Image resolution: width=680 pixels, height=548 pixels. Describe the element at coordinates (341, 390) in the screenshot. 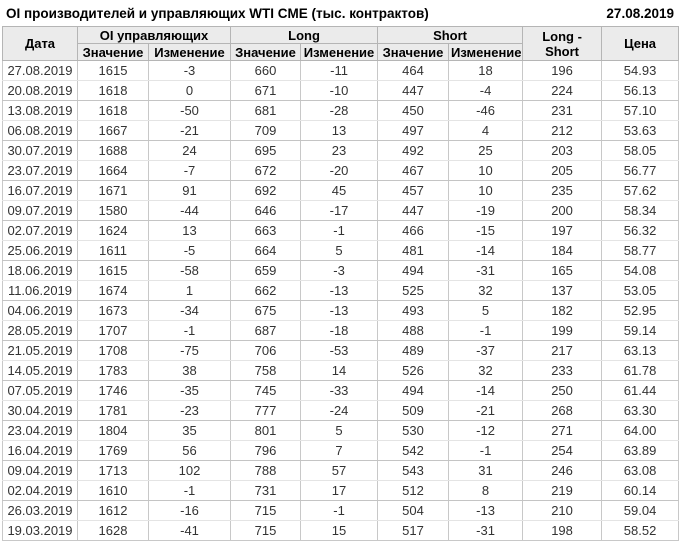

I see `table-row: 07.05.2019 1746 -35 745 -33 494 -14 250 61.44` at that location.